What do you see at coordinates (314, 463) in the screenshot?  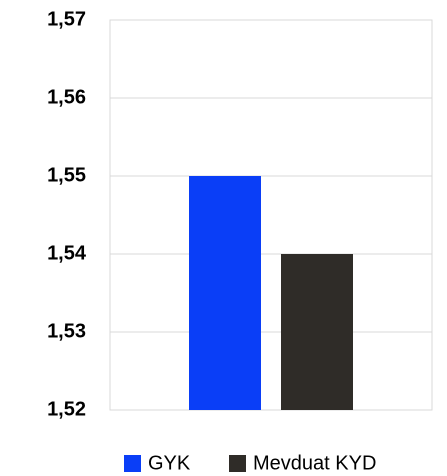 I see `legend-label: Mevduat KYD` at bounding box center [314, 463].